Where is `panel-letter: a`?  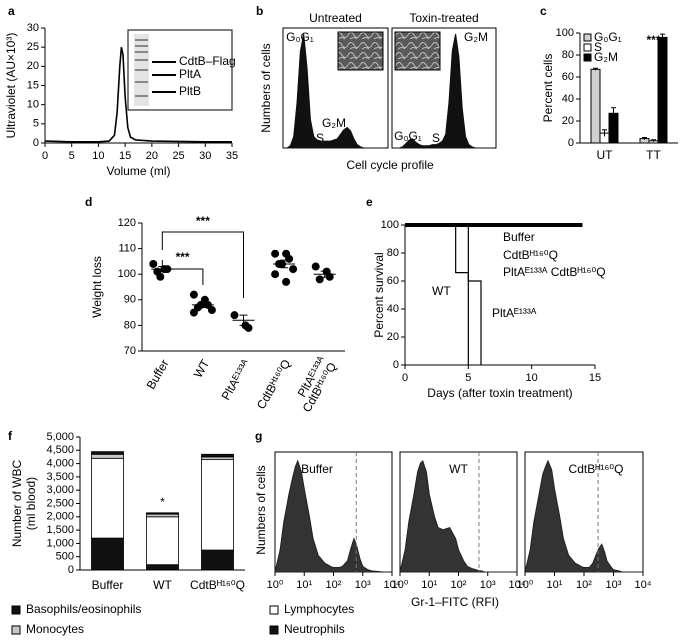 panel-letter: a is located at coordinates (11, 11).